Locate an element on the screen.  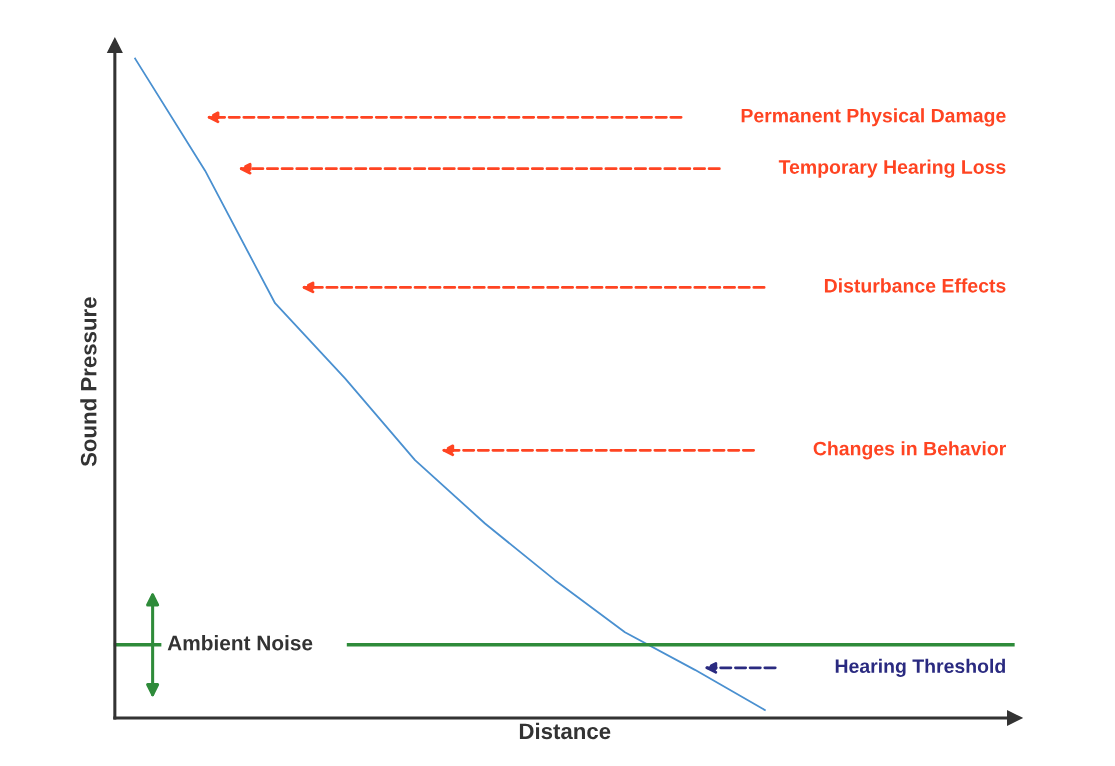
annotation: Permanent Physical Damage is located at coordinates (873, 117).